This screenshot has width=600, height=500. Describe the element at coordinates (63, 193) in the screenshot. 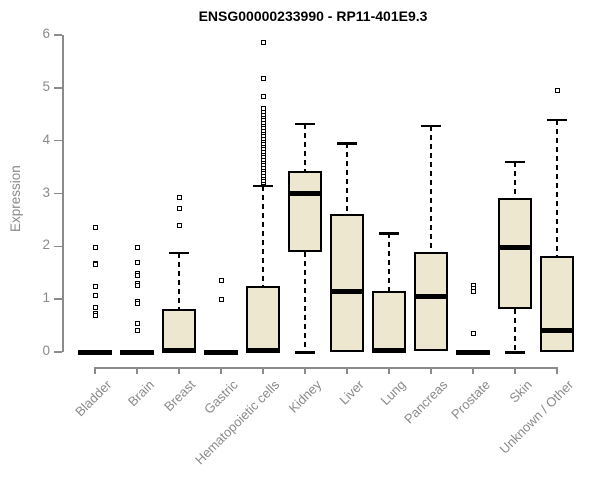

I see `y-axis-line` at that location.